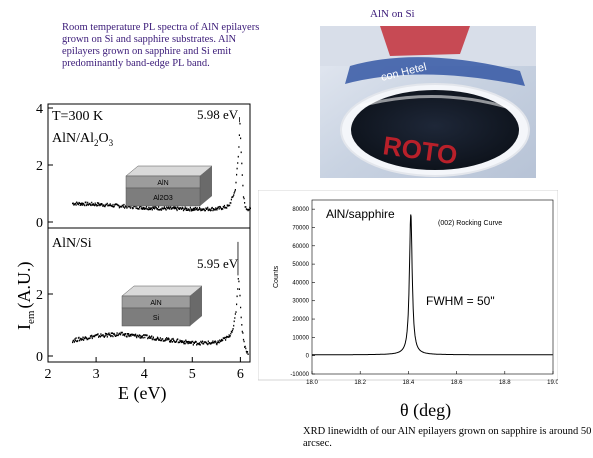 The image size is (593, 458). I want to click on temp-label: T=300 K, so click(77, 116).